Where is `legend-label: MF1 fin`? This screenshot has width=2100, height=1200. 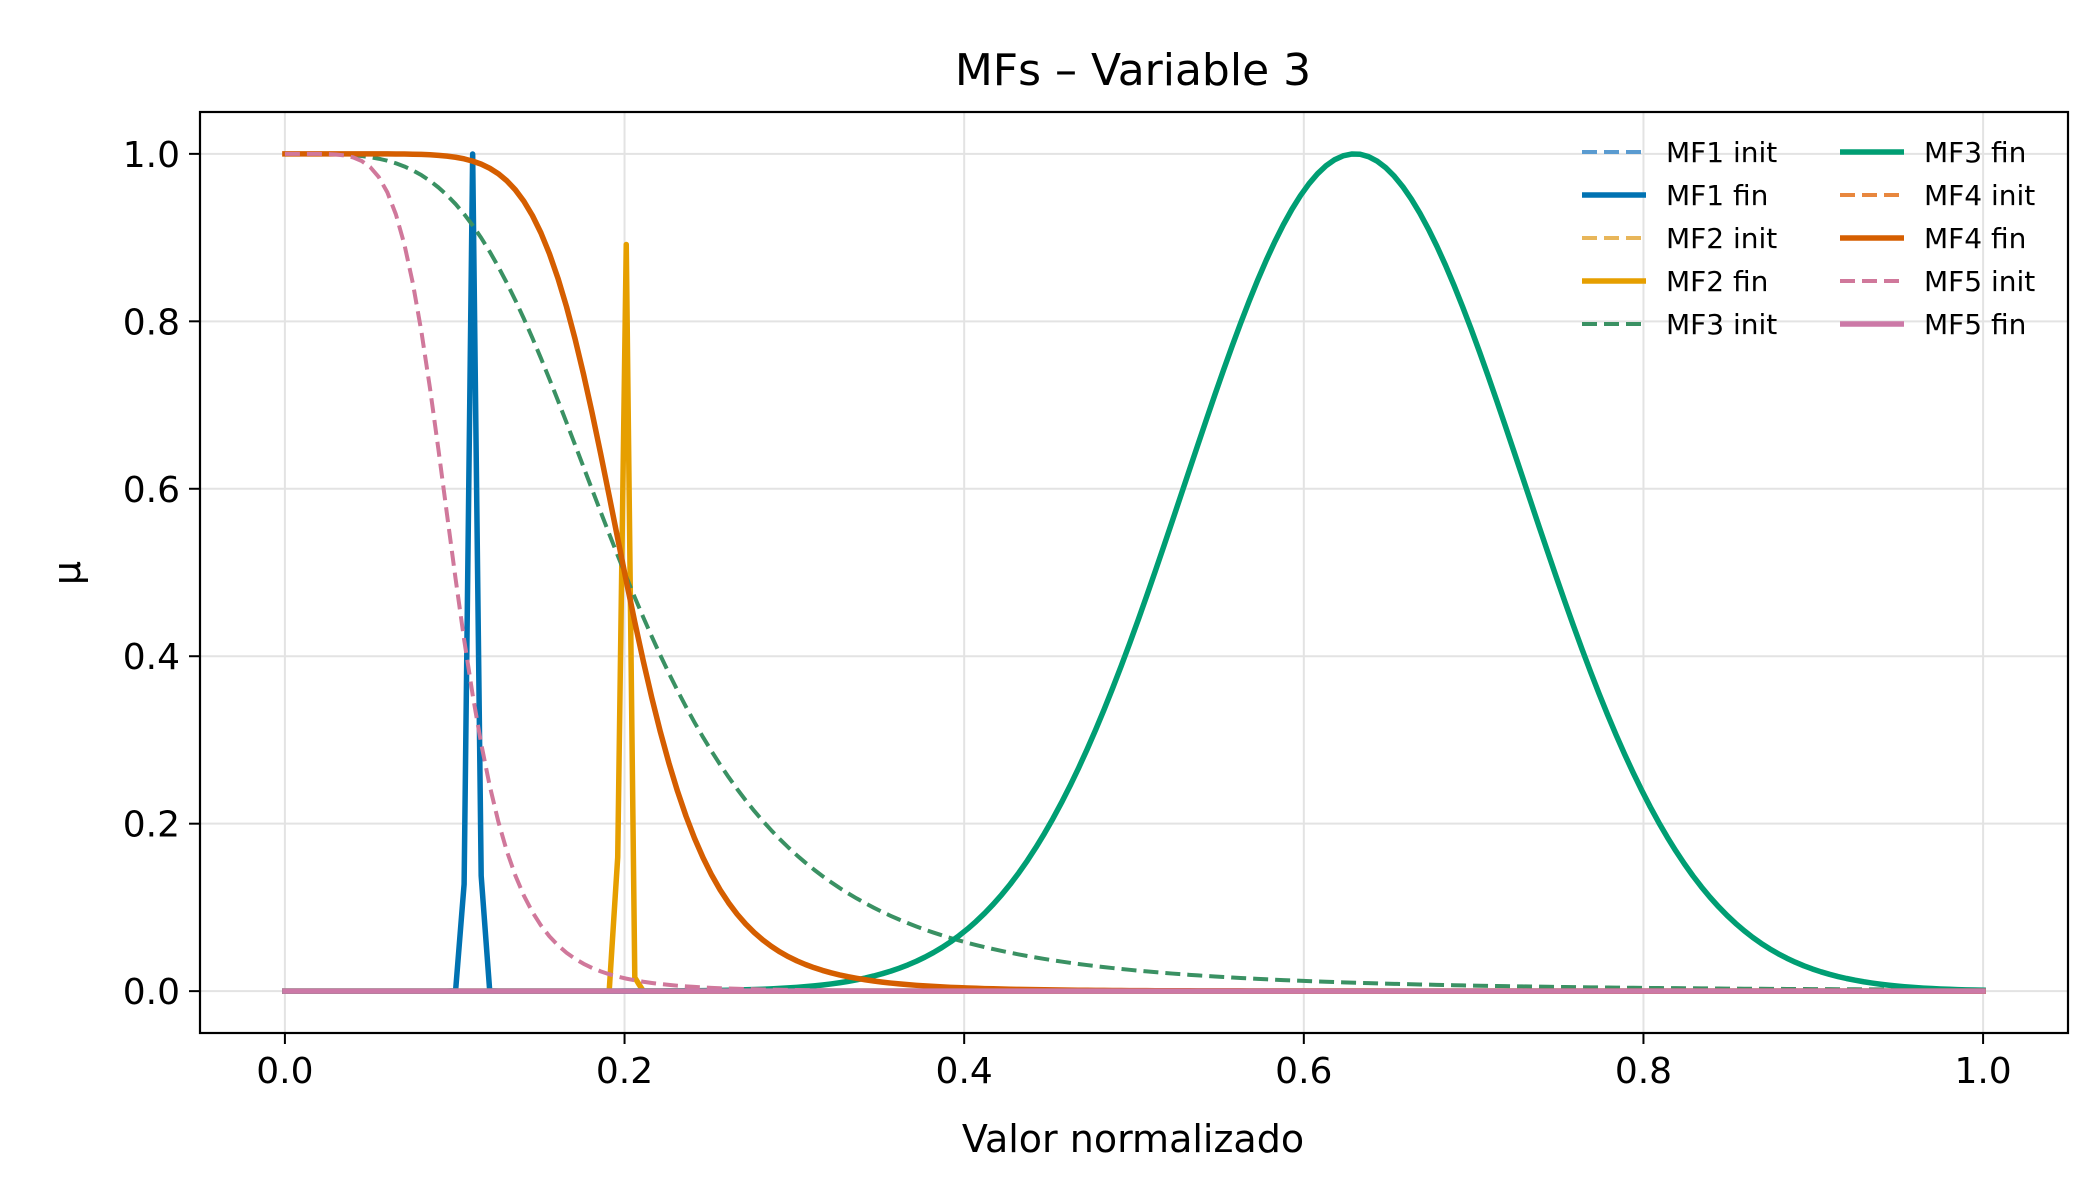
legend-label: MF1 fin is located at coordinates (1717, 195).